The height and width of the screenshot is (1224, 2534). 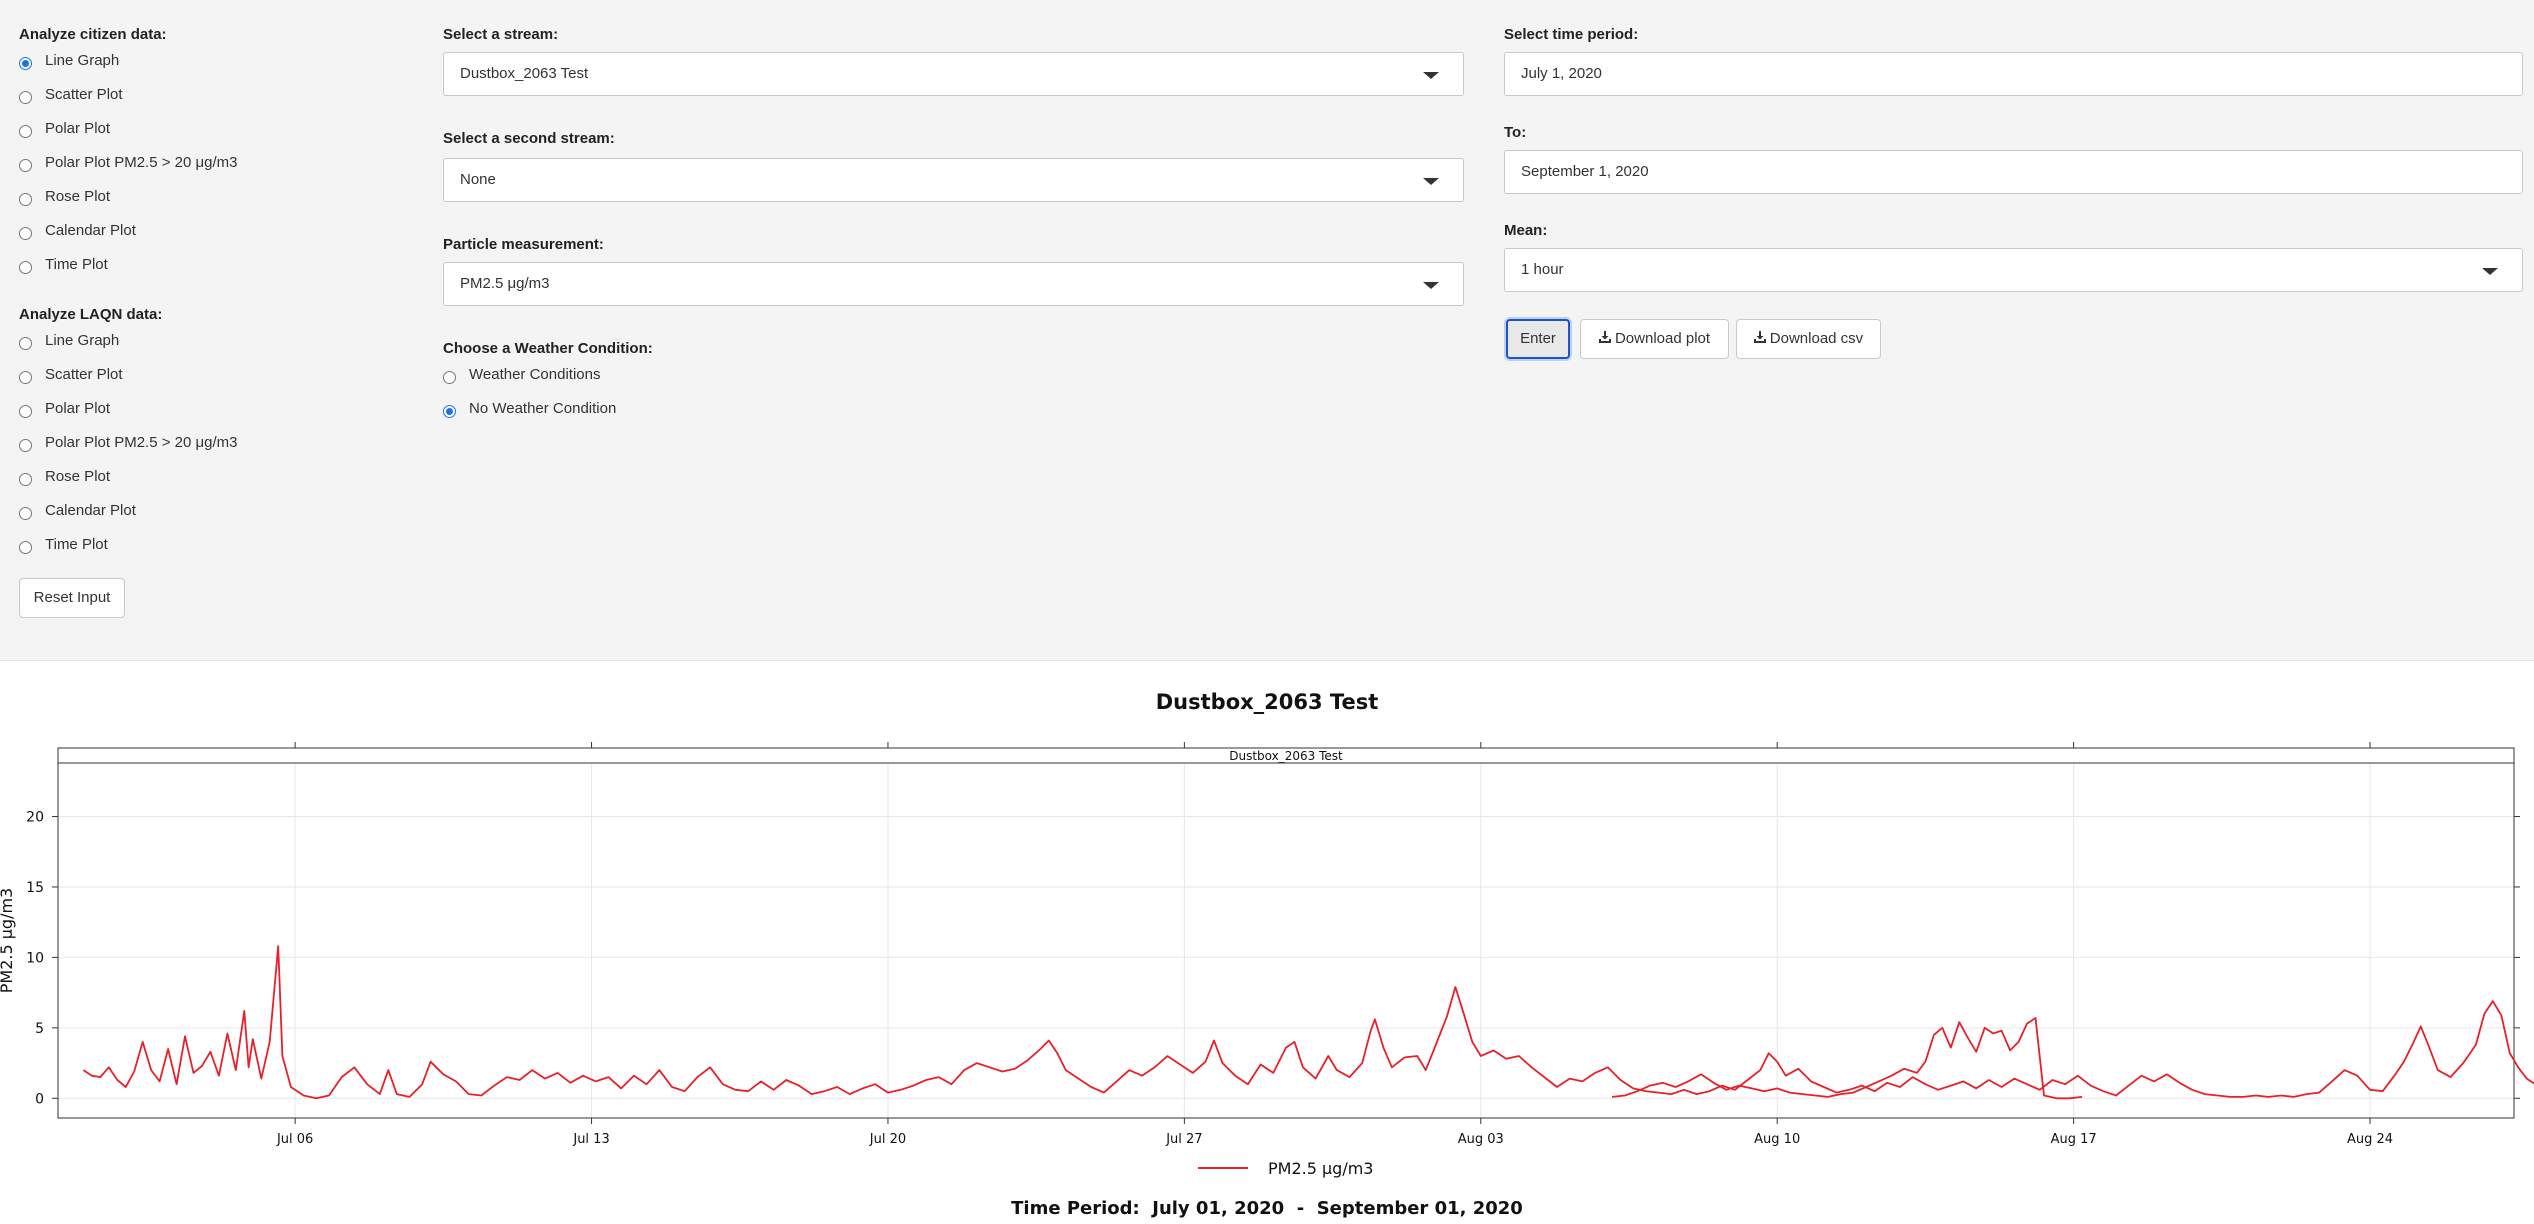 I want to click on particle-select: PM2.5 μg/m3, so click(x=953, y=284).